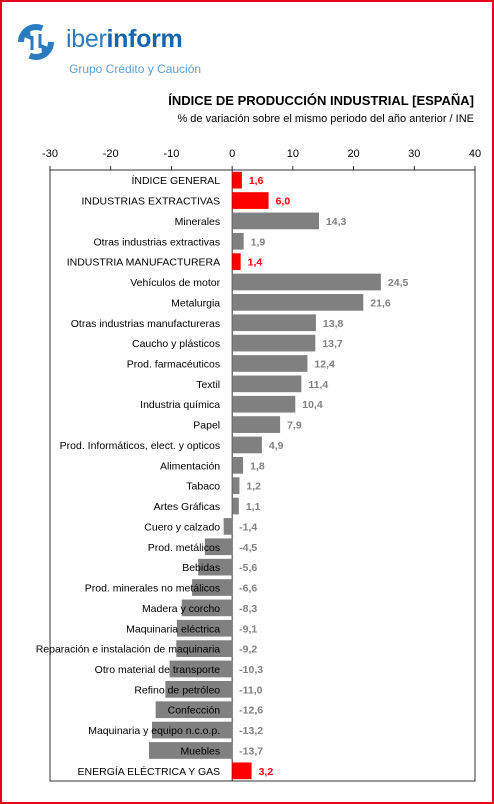 This screenshot has height=804, width=494. What do you see at coordinates (175, 283) in the screenshot?
I see `category-label: Vehículos de motor` at bounding box center [175, 283].